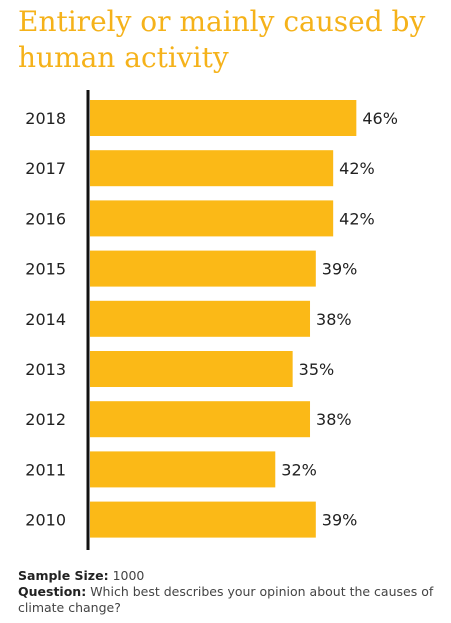 This screenshot has width=451, height=623. Describe the element at coordinates (52, 591) in the screenshot. I see `question-label: Question:` at that location.